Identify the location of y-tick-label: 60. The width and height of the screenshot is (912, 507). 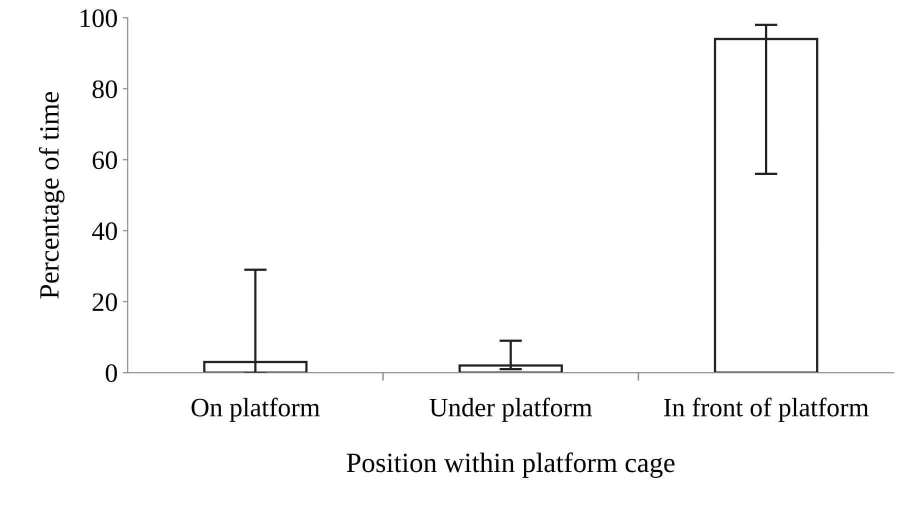
(104, 160).